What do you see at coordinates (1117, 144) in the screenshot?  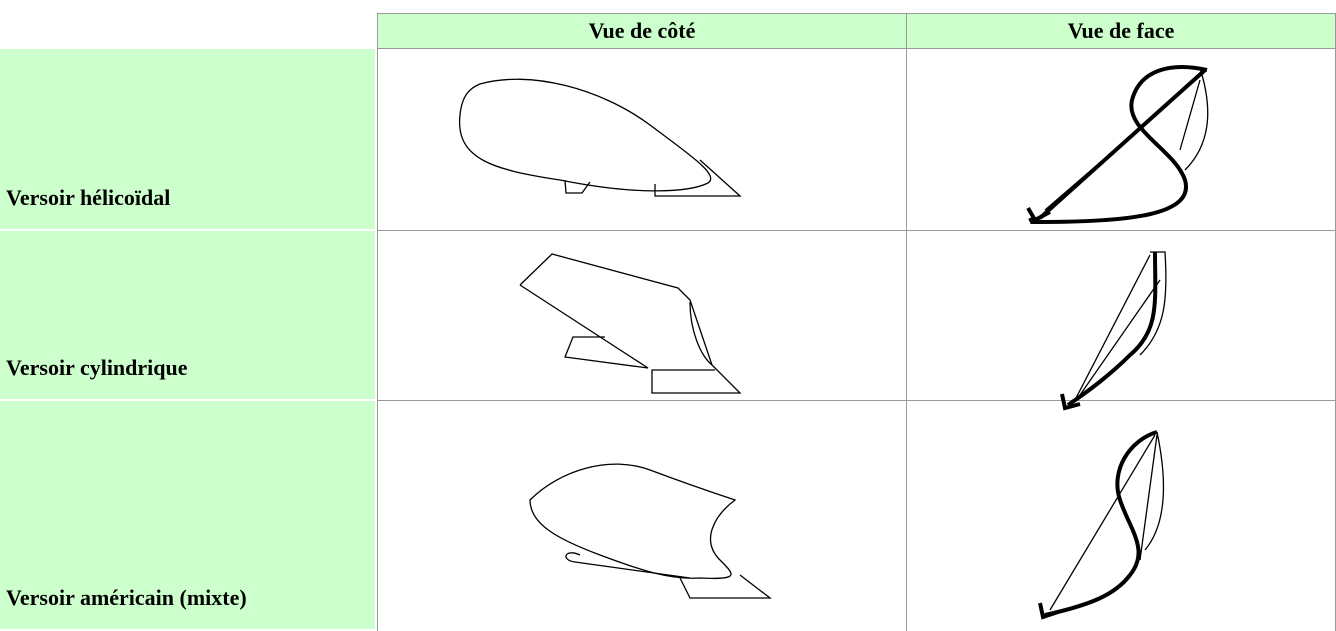 I see `front-view-helicoidal` at bounding box center [1117, 144].